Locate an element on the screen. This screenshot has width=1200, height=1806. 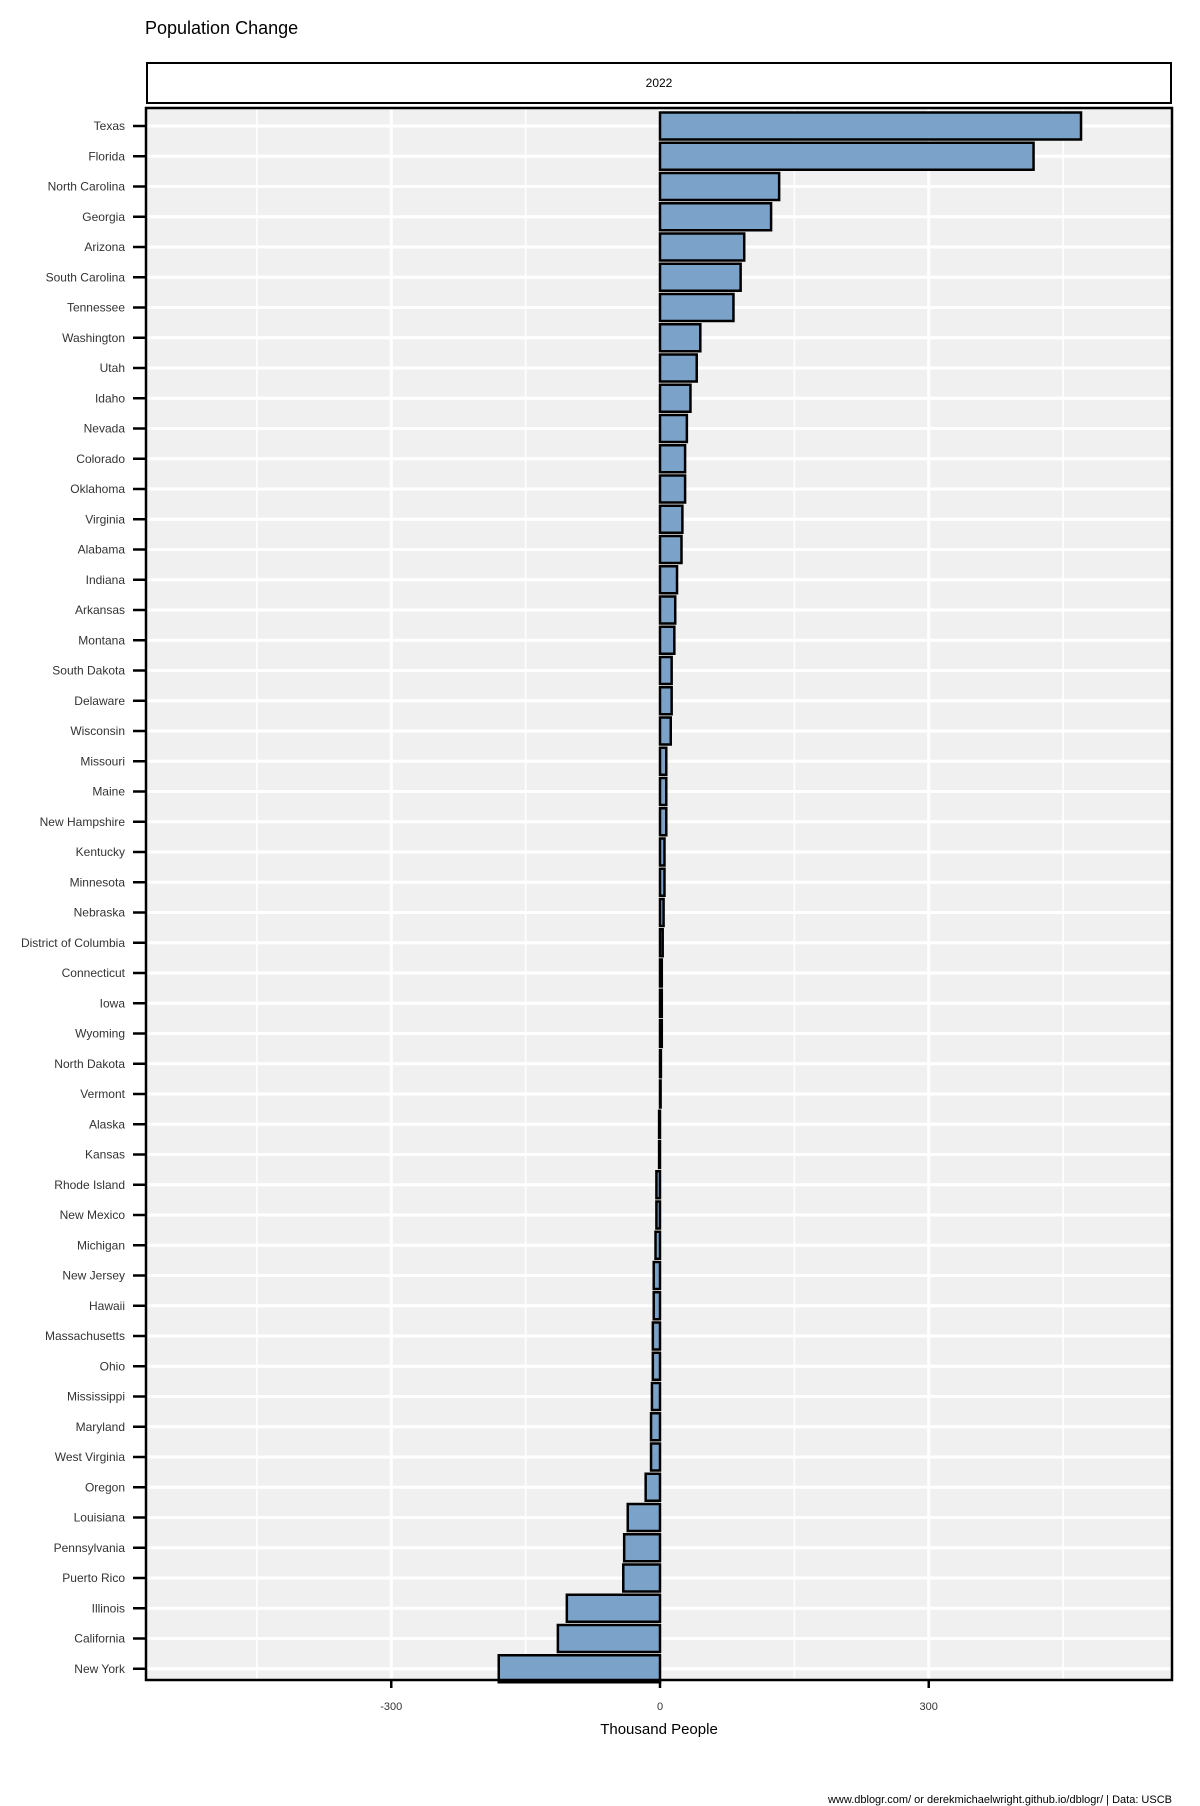
bar-nebraska is located at coordinates (661, 912).